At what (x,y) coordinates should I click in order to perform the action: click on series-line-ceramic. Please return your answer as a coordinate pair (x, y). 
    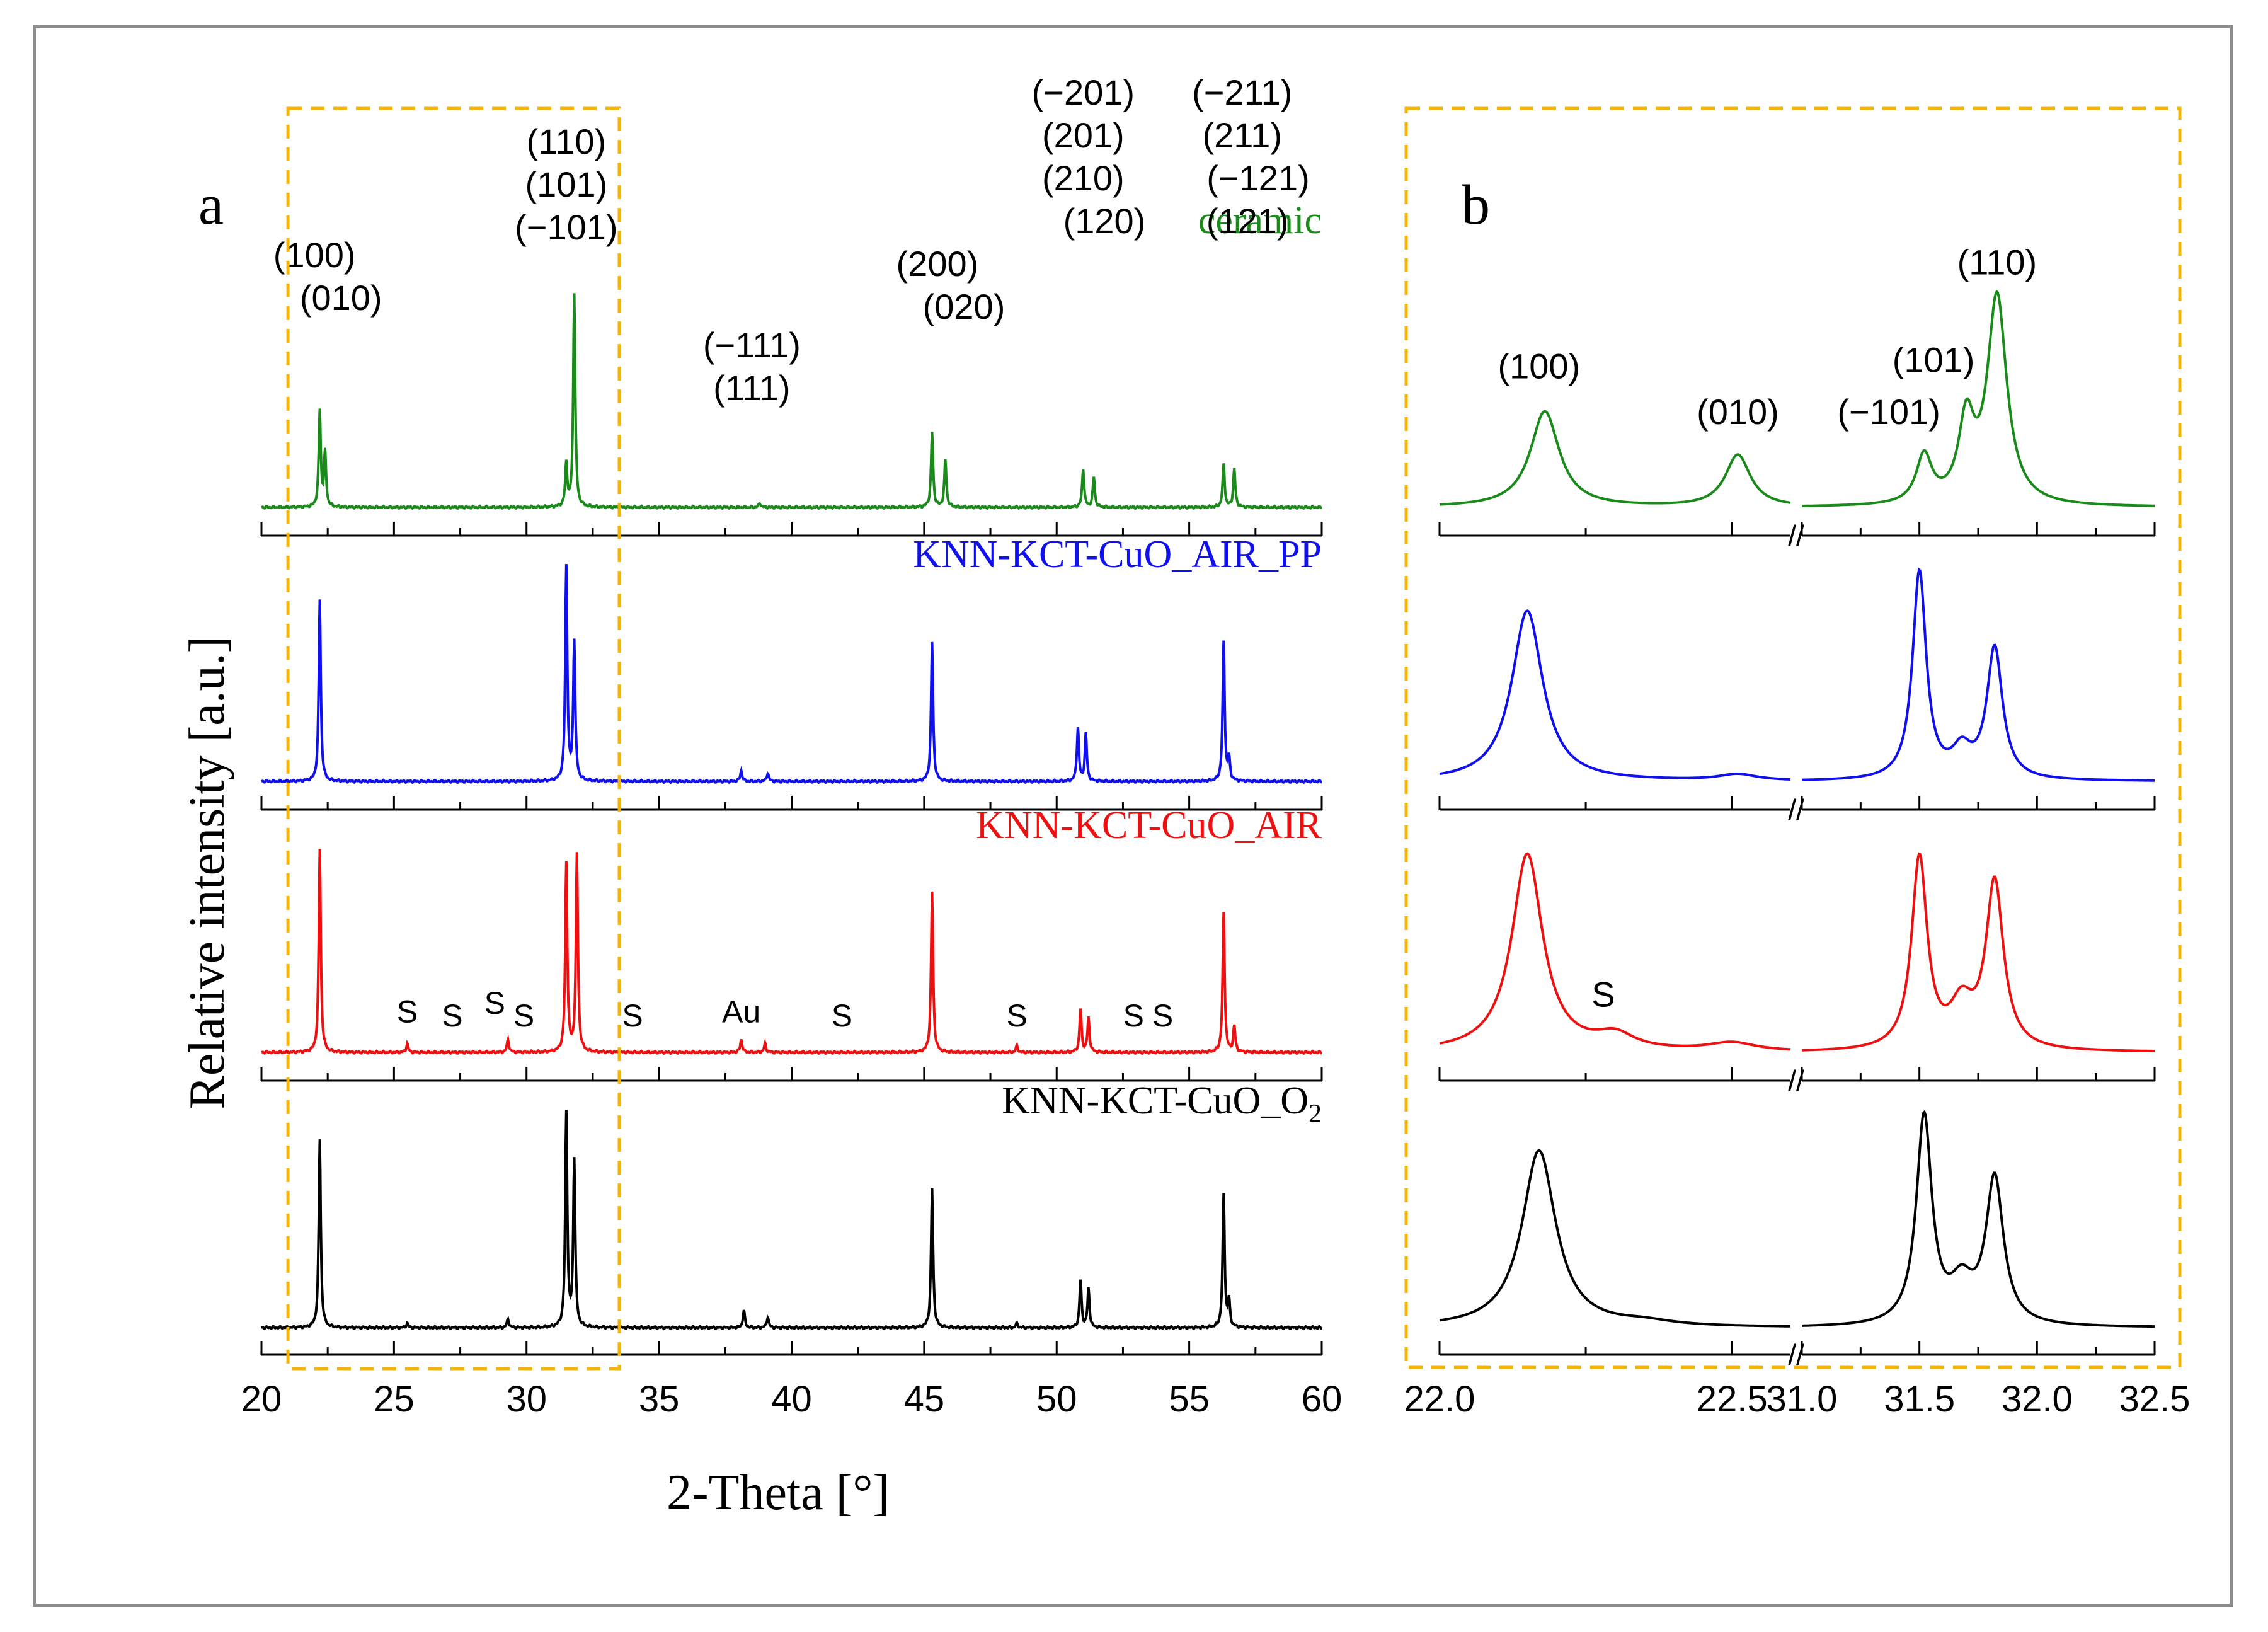
    Looking at the image, I should click on (791, 401).